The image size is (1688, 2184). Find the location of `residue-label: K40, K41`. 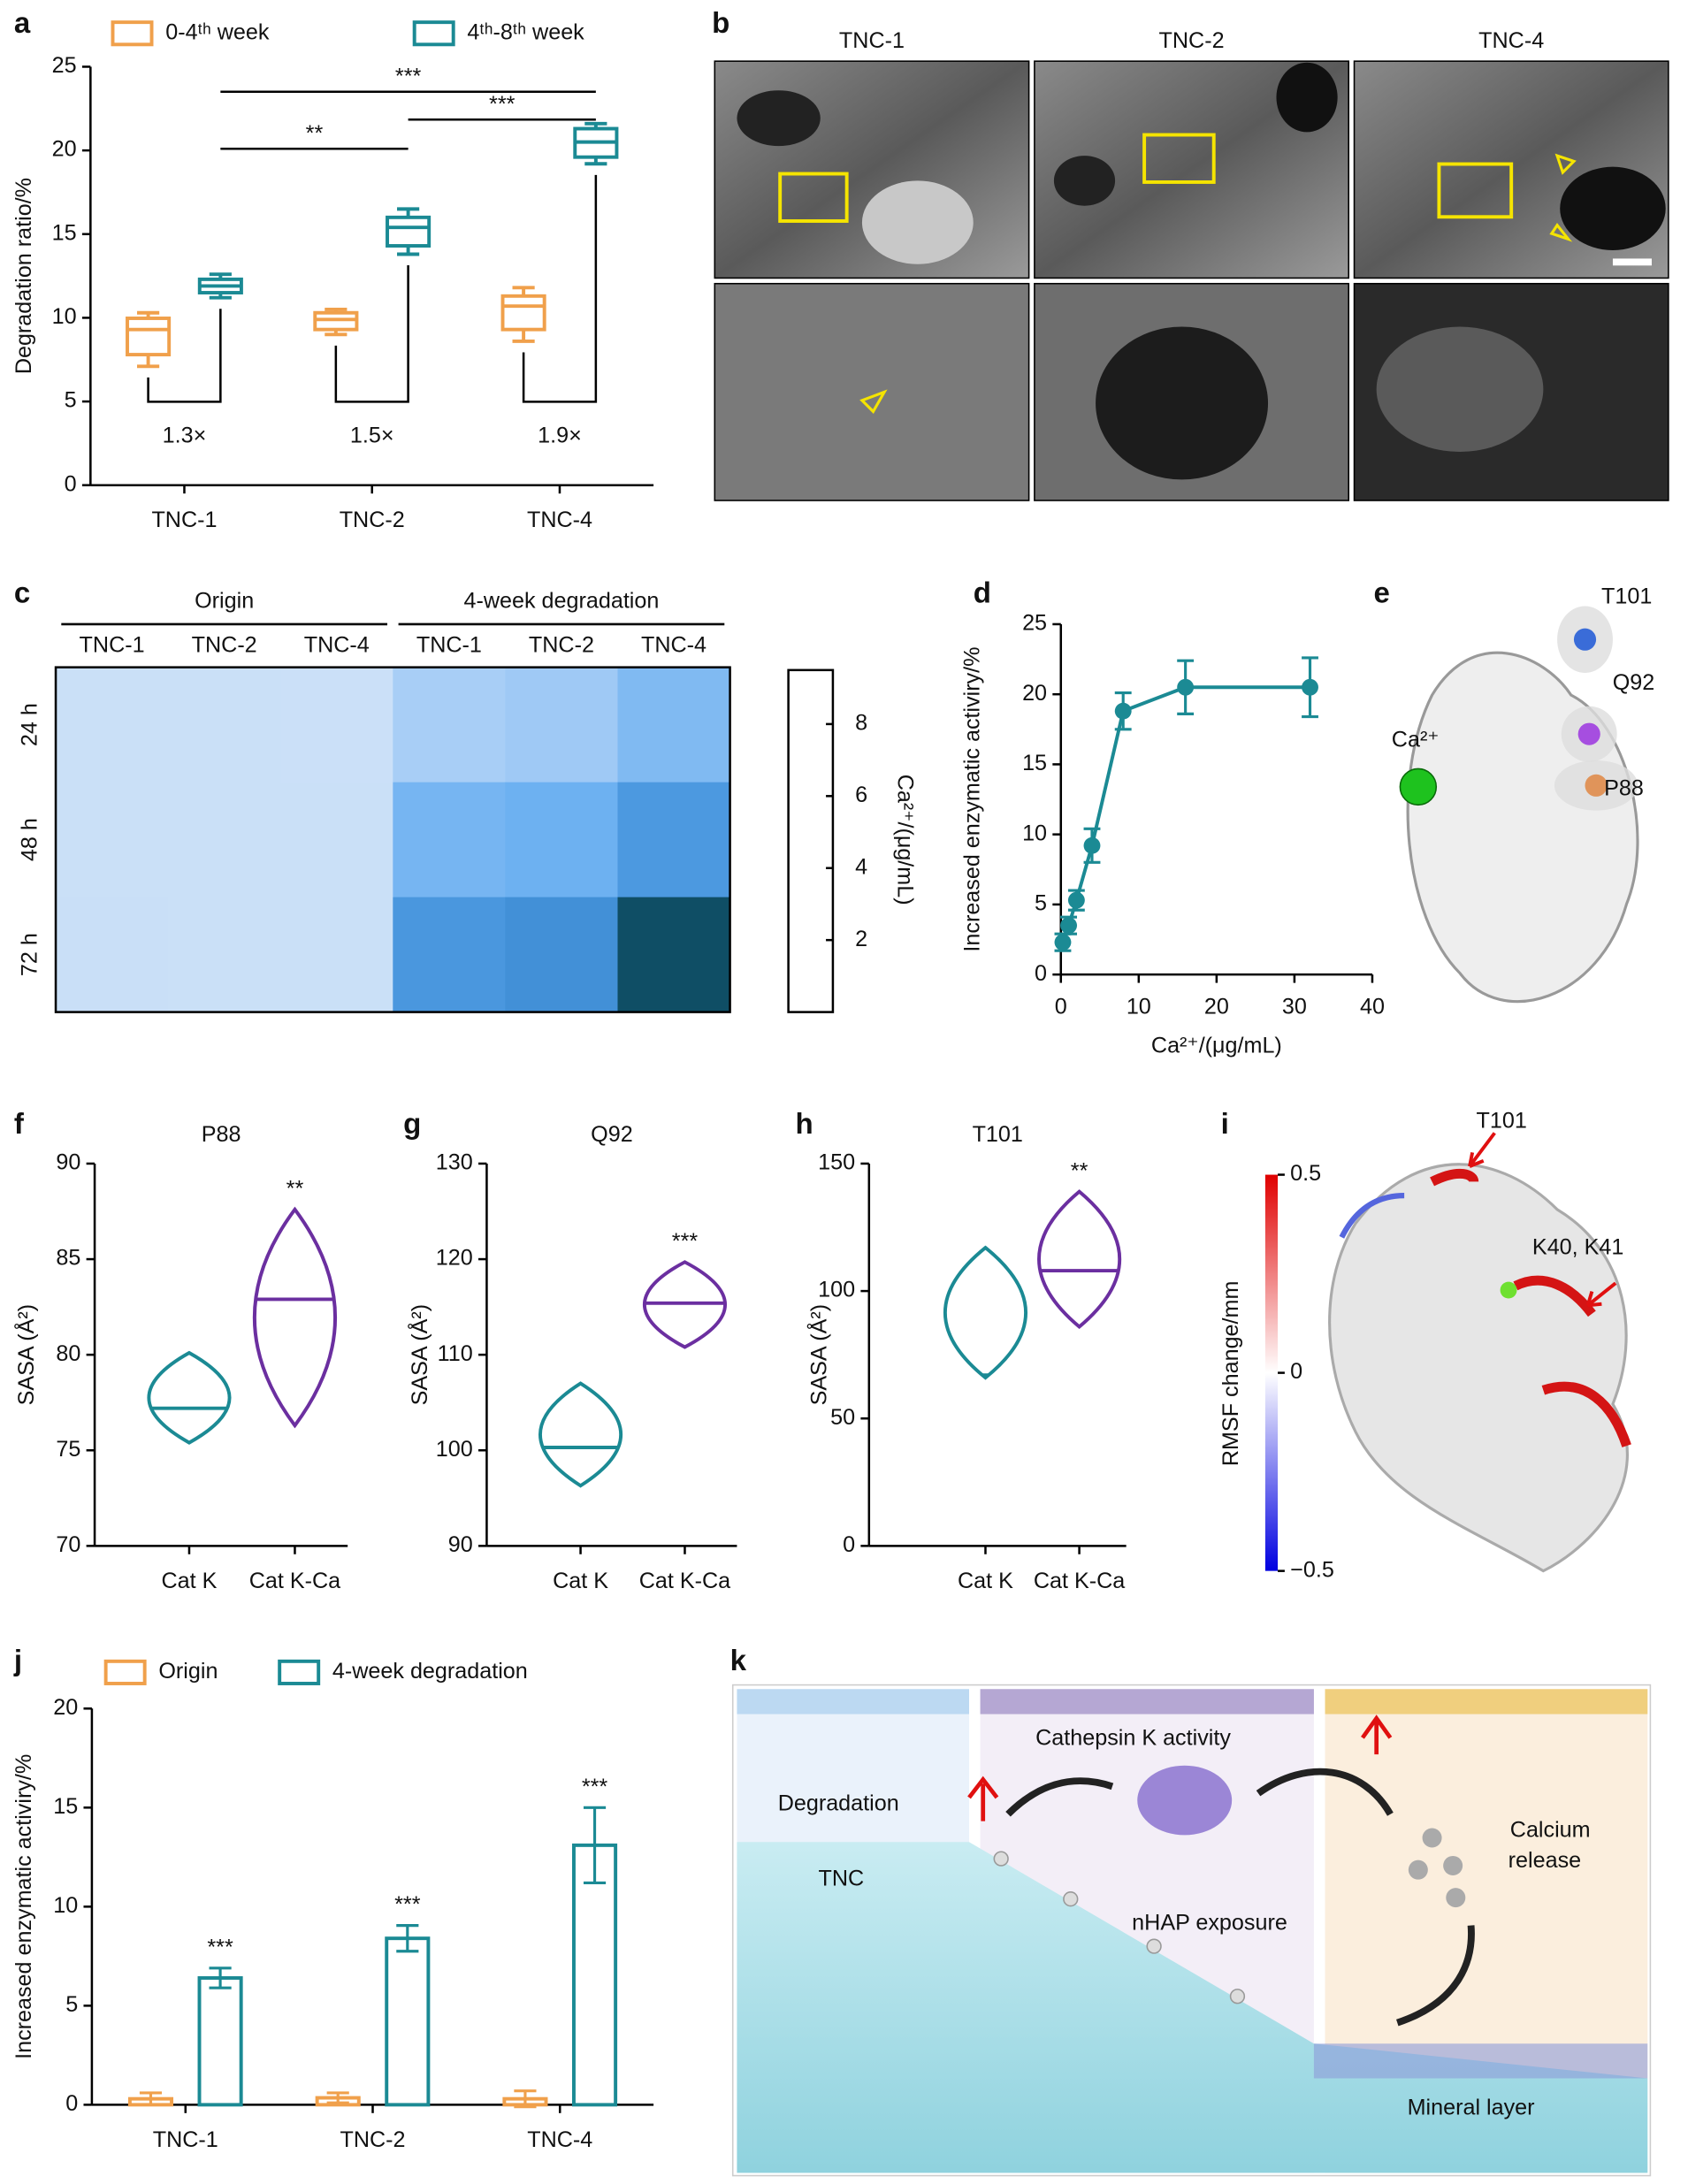

residue-label: K40, K41 is located at coordinates (1577, 1247).